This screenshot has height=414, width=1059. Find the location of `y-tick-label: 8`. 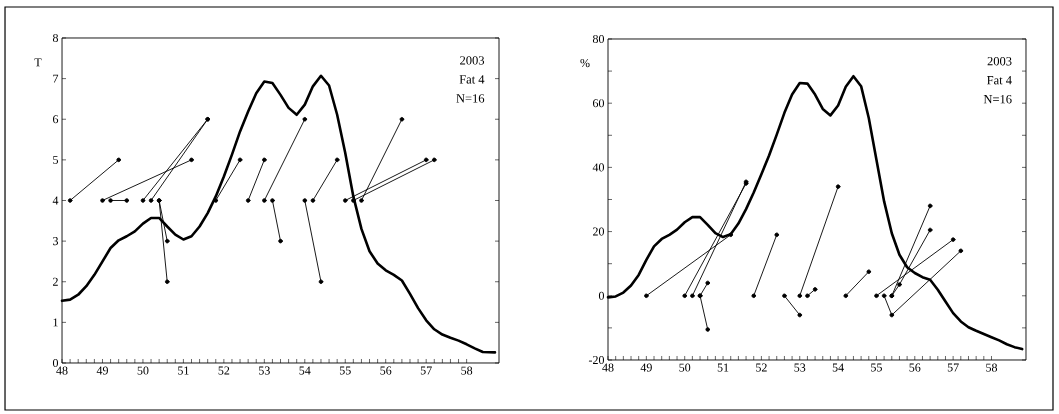

y-tick-label: 8 is located at coordinates (55, 38).